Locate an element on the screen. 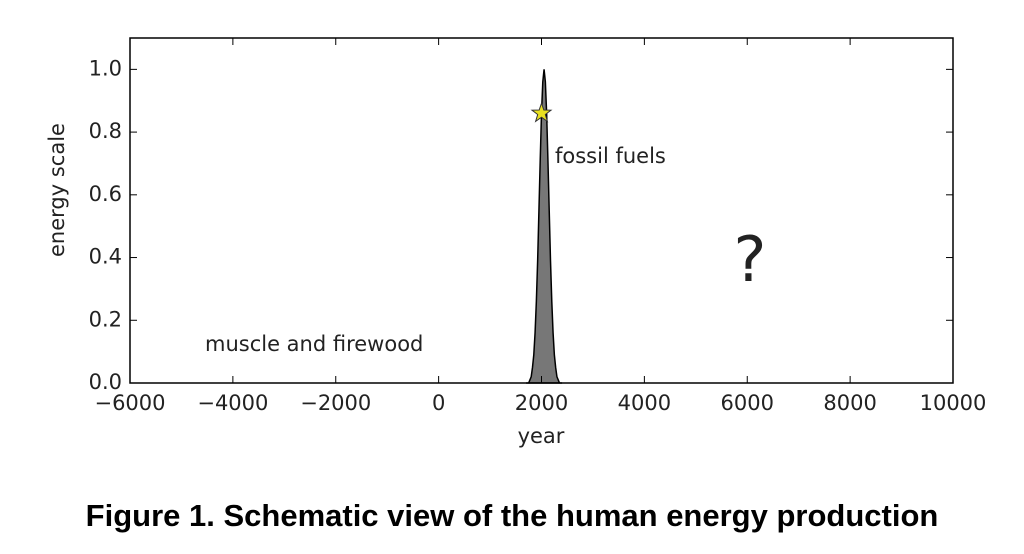 The image size is (1024, 554). y-tick-label: 0.6 is located at coordinates (105, 194).